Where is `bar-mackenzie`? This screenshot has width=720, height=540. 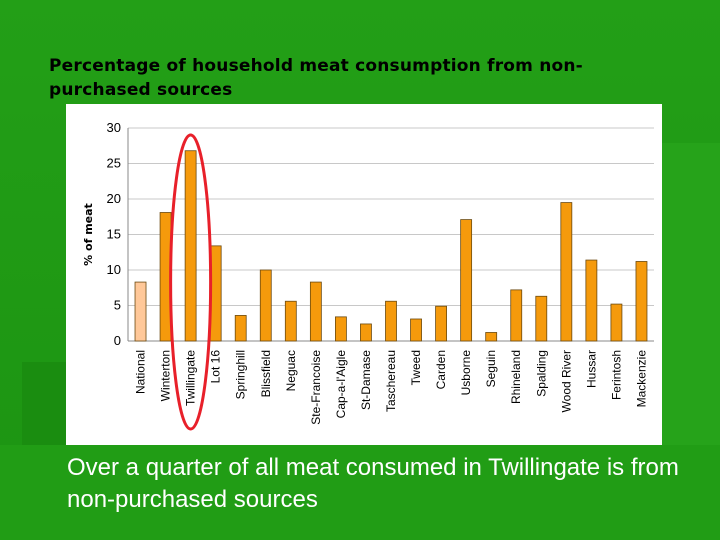 bar-mackenzie is located at coordinates (641, 301).